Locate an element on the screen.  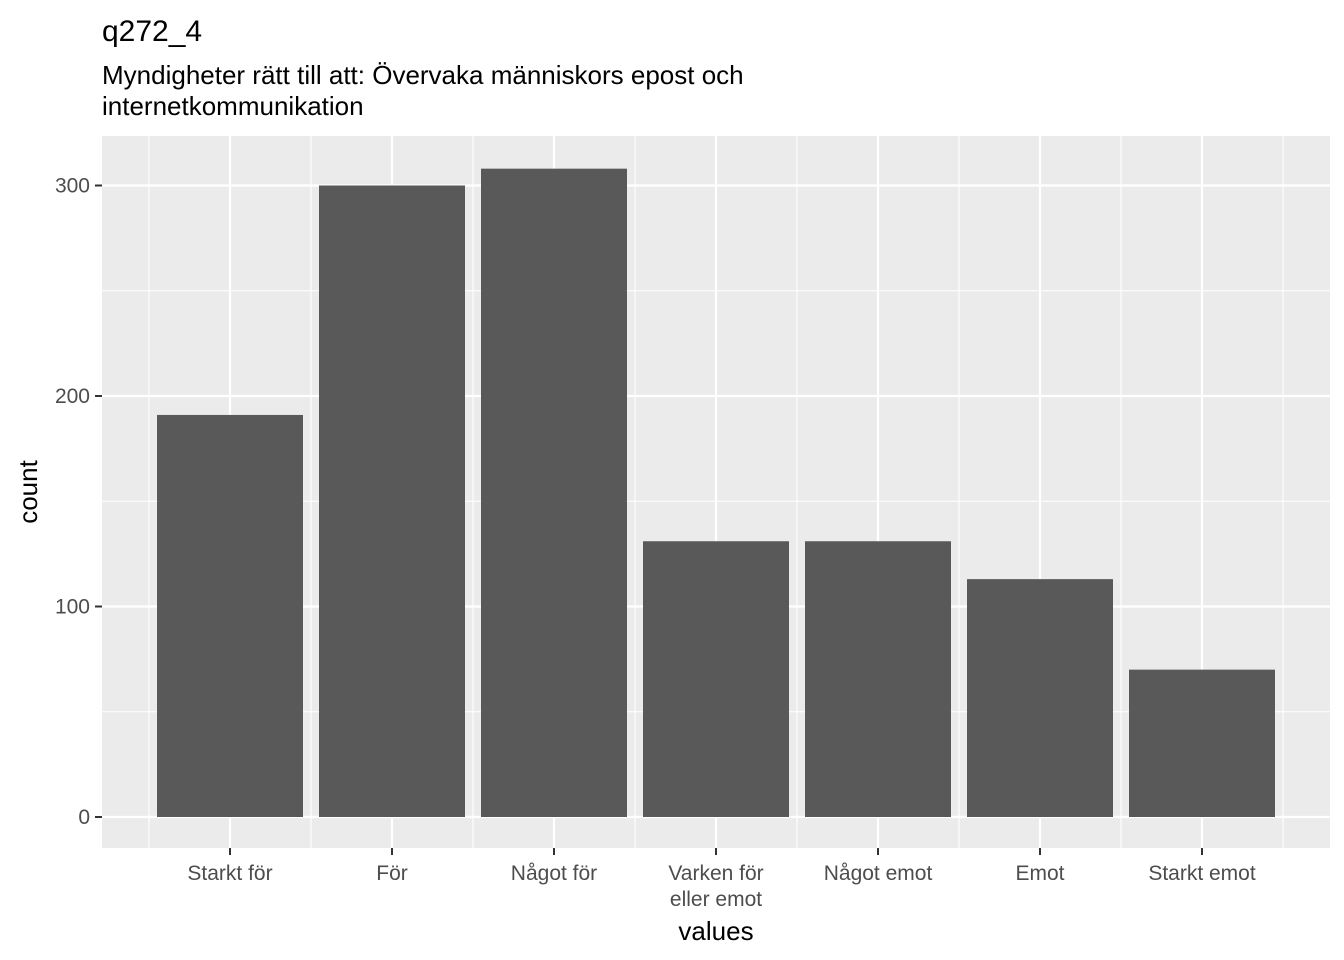
y-axis: 0 100 200 300 is located at coordinates (78, 502).